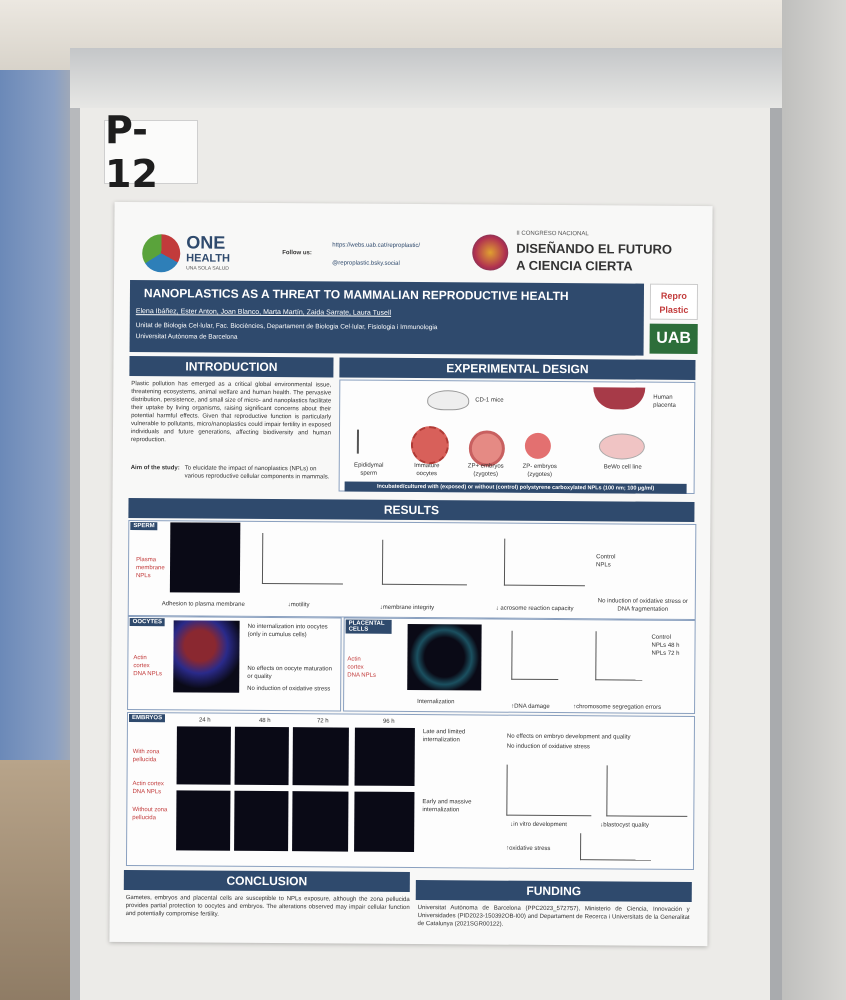  Describe the element at coordinates (407, 608) in the screenshot. I see `sperm-note-membrane: ↓membrane integrity` at that location.